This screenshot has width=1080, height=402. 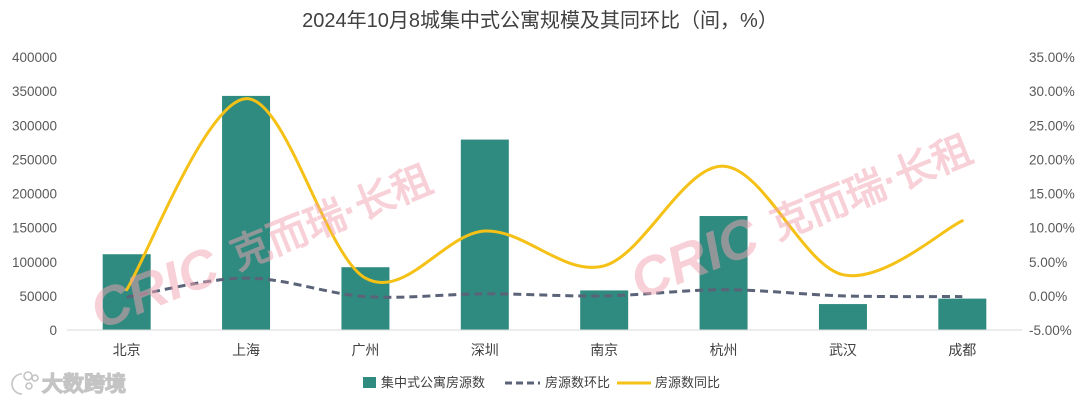 What do you see at coordinates (1052, 125) in the screenshot?
I see `right-tick-label: 25.00%` at bounding box center [1052, 125].